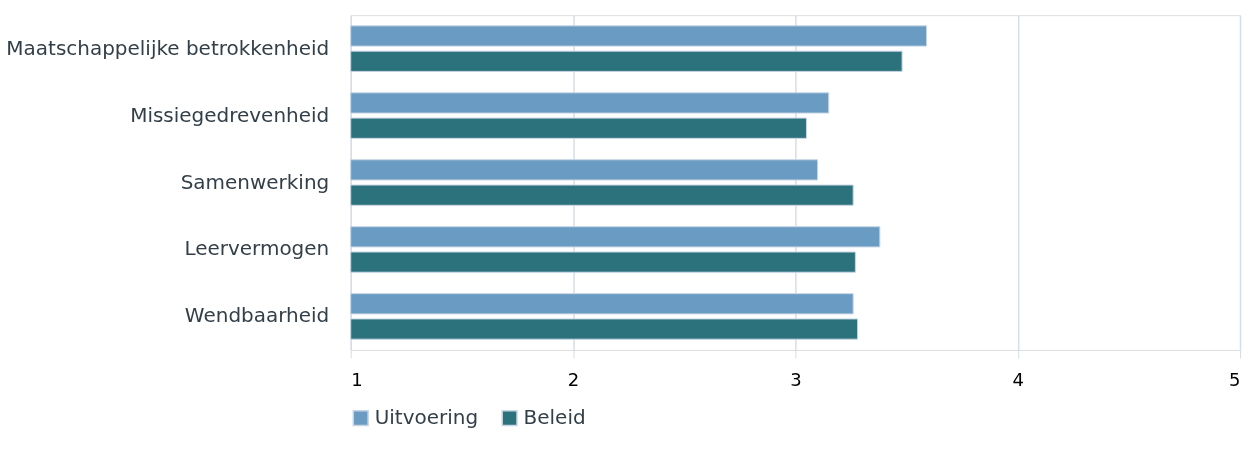  Describe the element at coordinates (357, 380) in the screenshot. I see `x-tick-label: 1` at that location.